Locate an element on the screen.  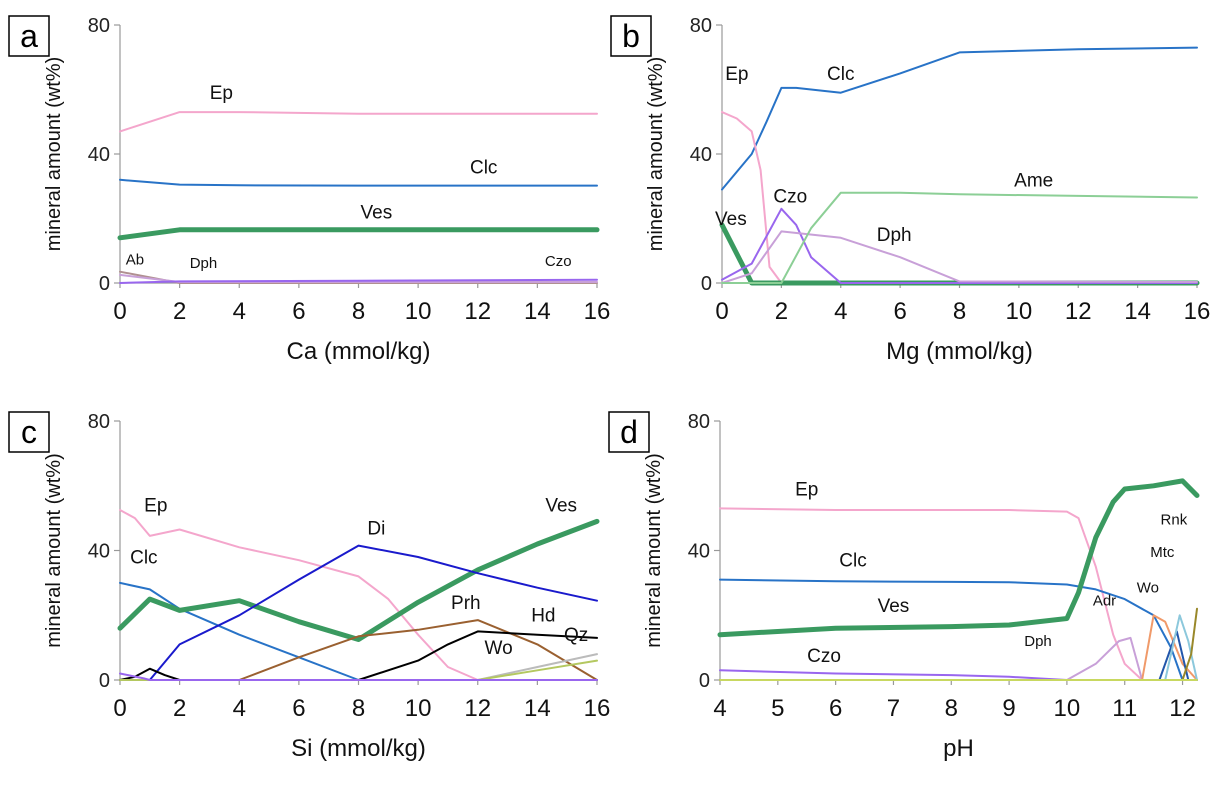
series-label-adr: Adr is located at coordinates (1104, 601).